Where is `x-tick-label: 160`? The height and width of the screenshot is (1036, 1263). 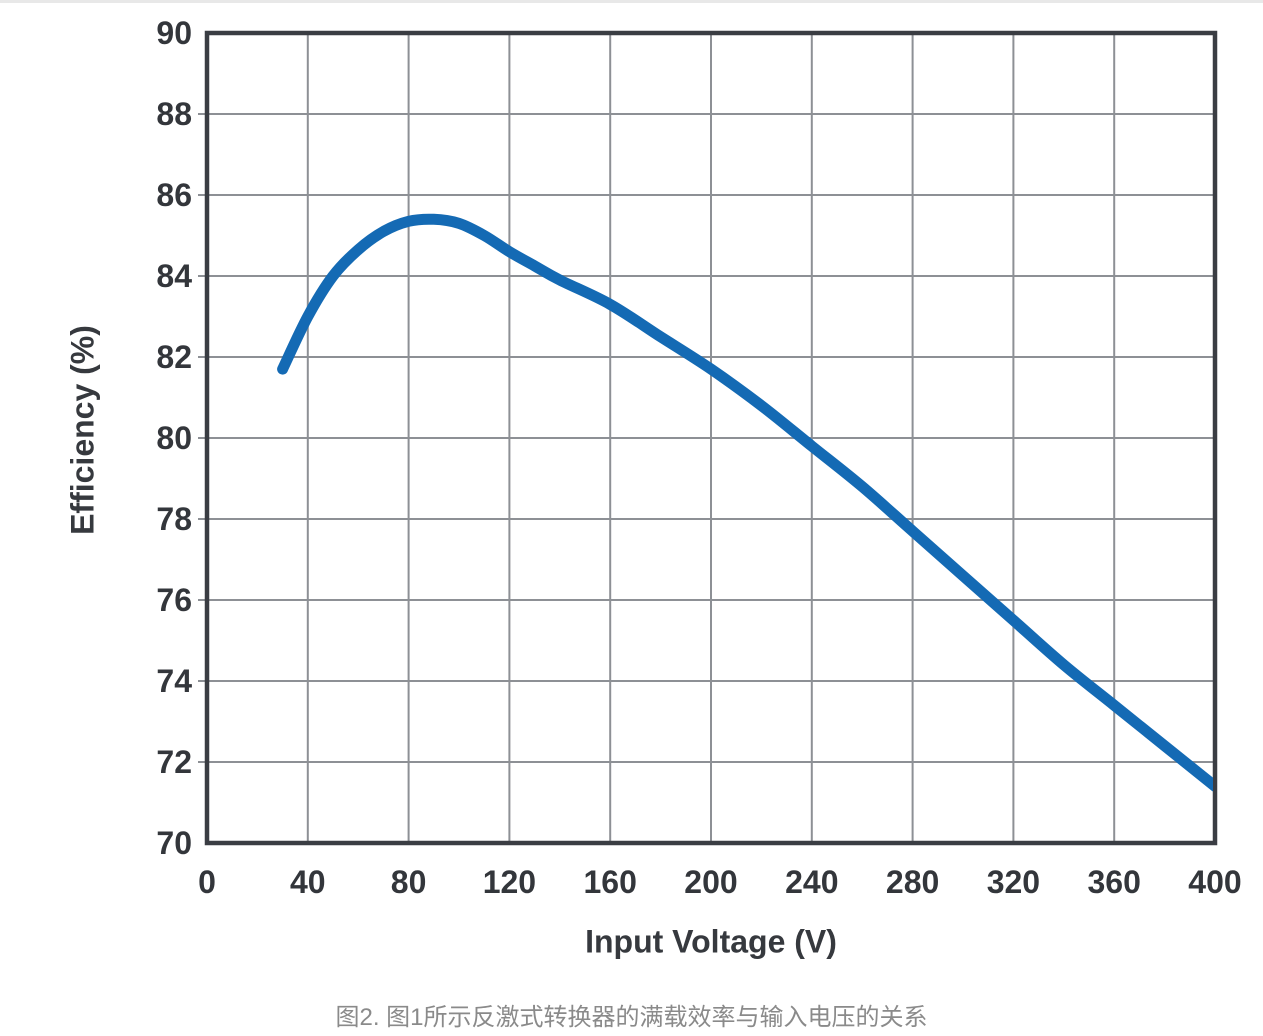
x-tick-label: 160 is located at coordinates (610, 882).